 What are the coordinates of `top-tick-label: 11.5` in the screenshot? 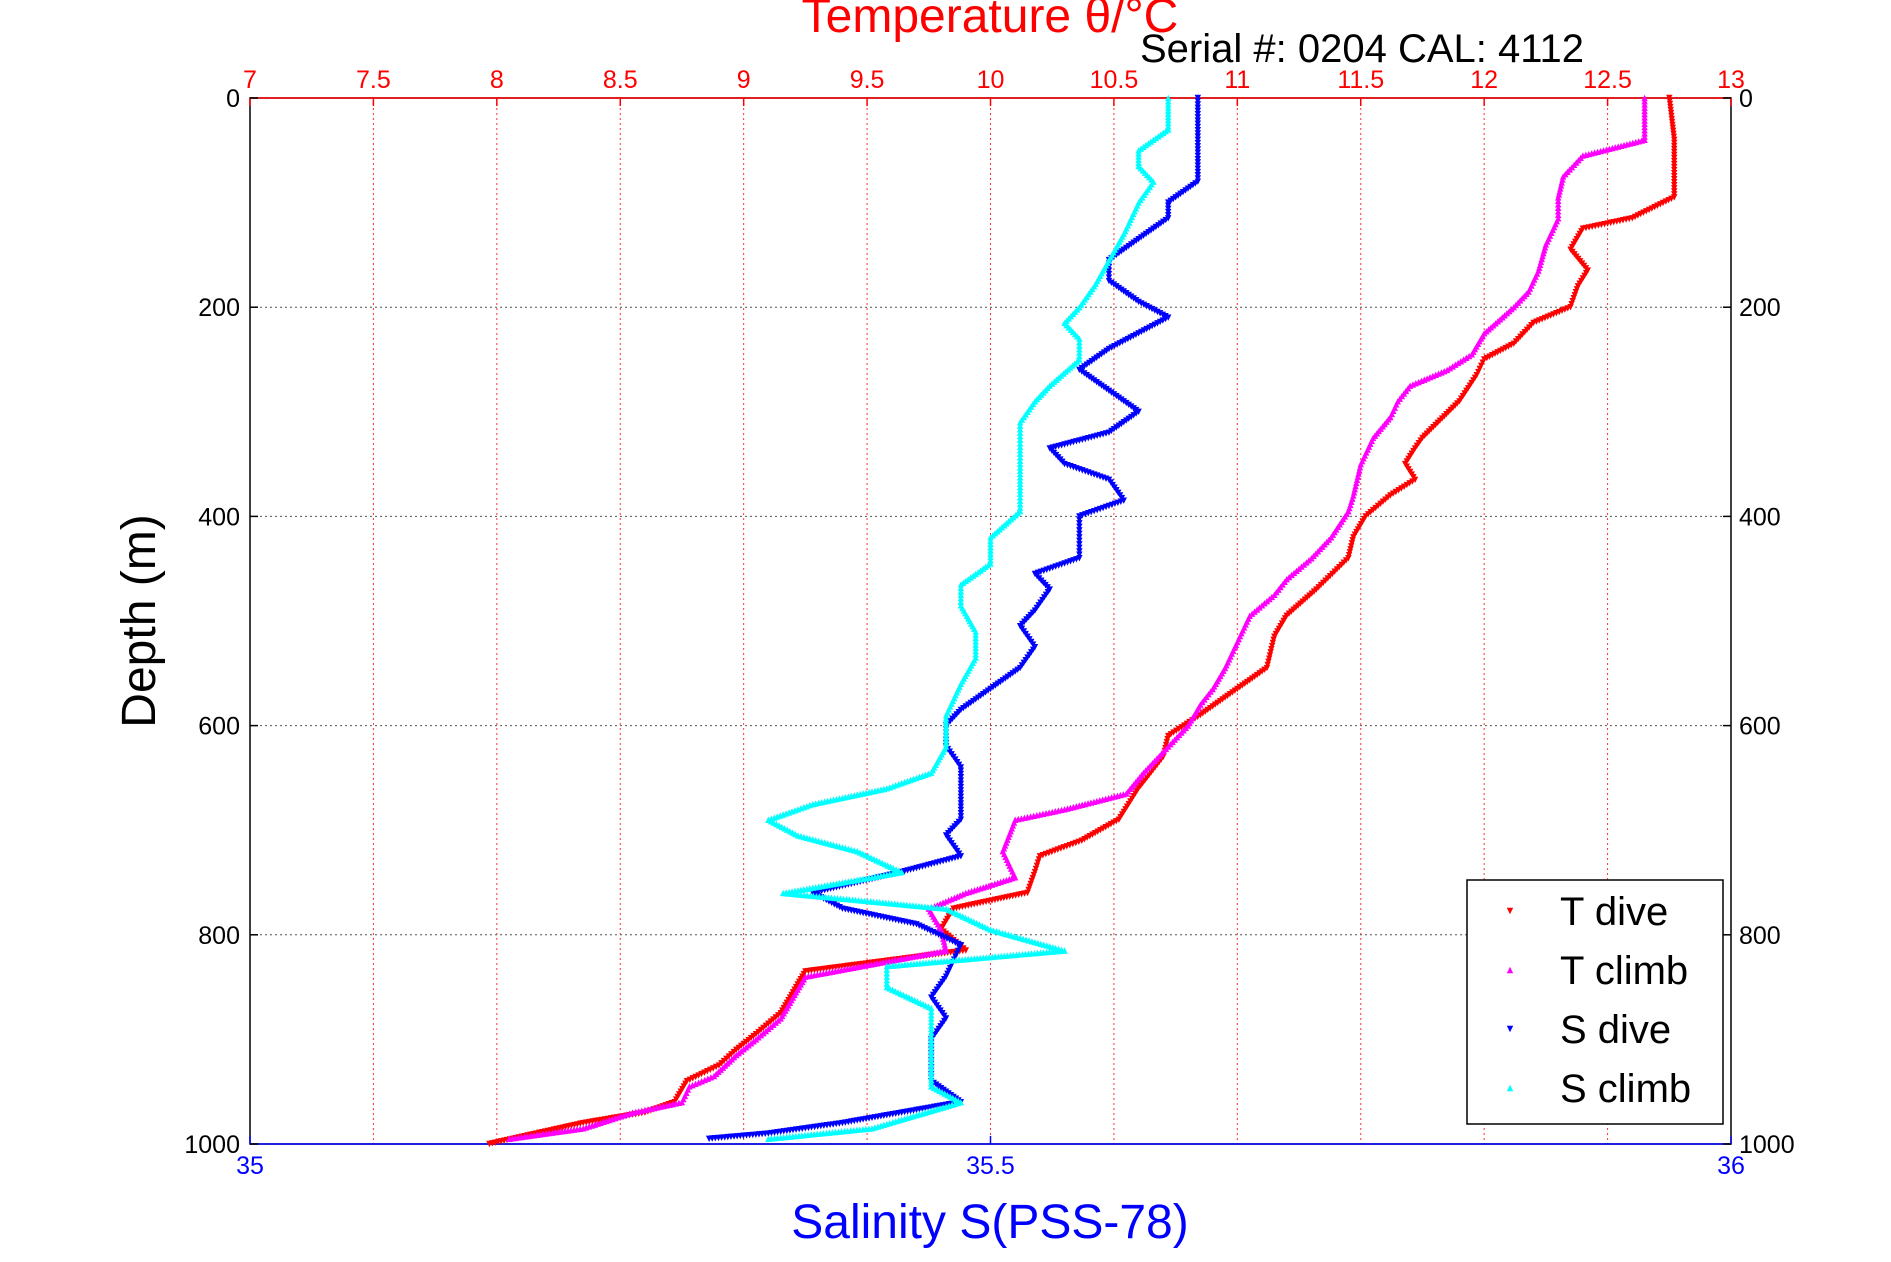 It's located at (1360, 80).